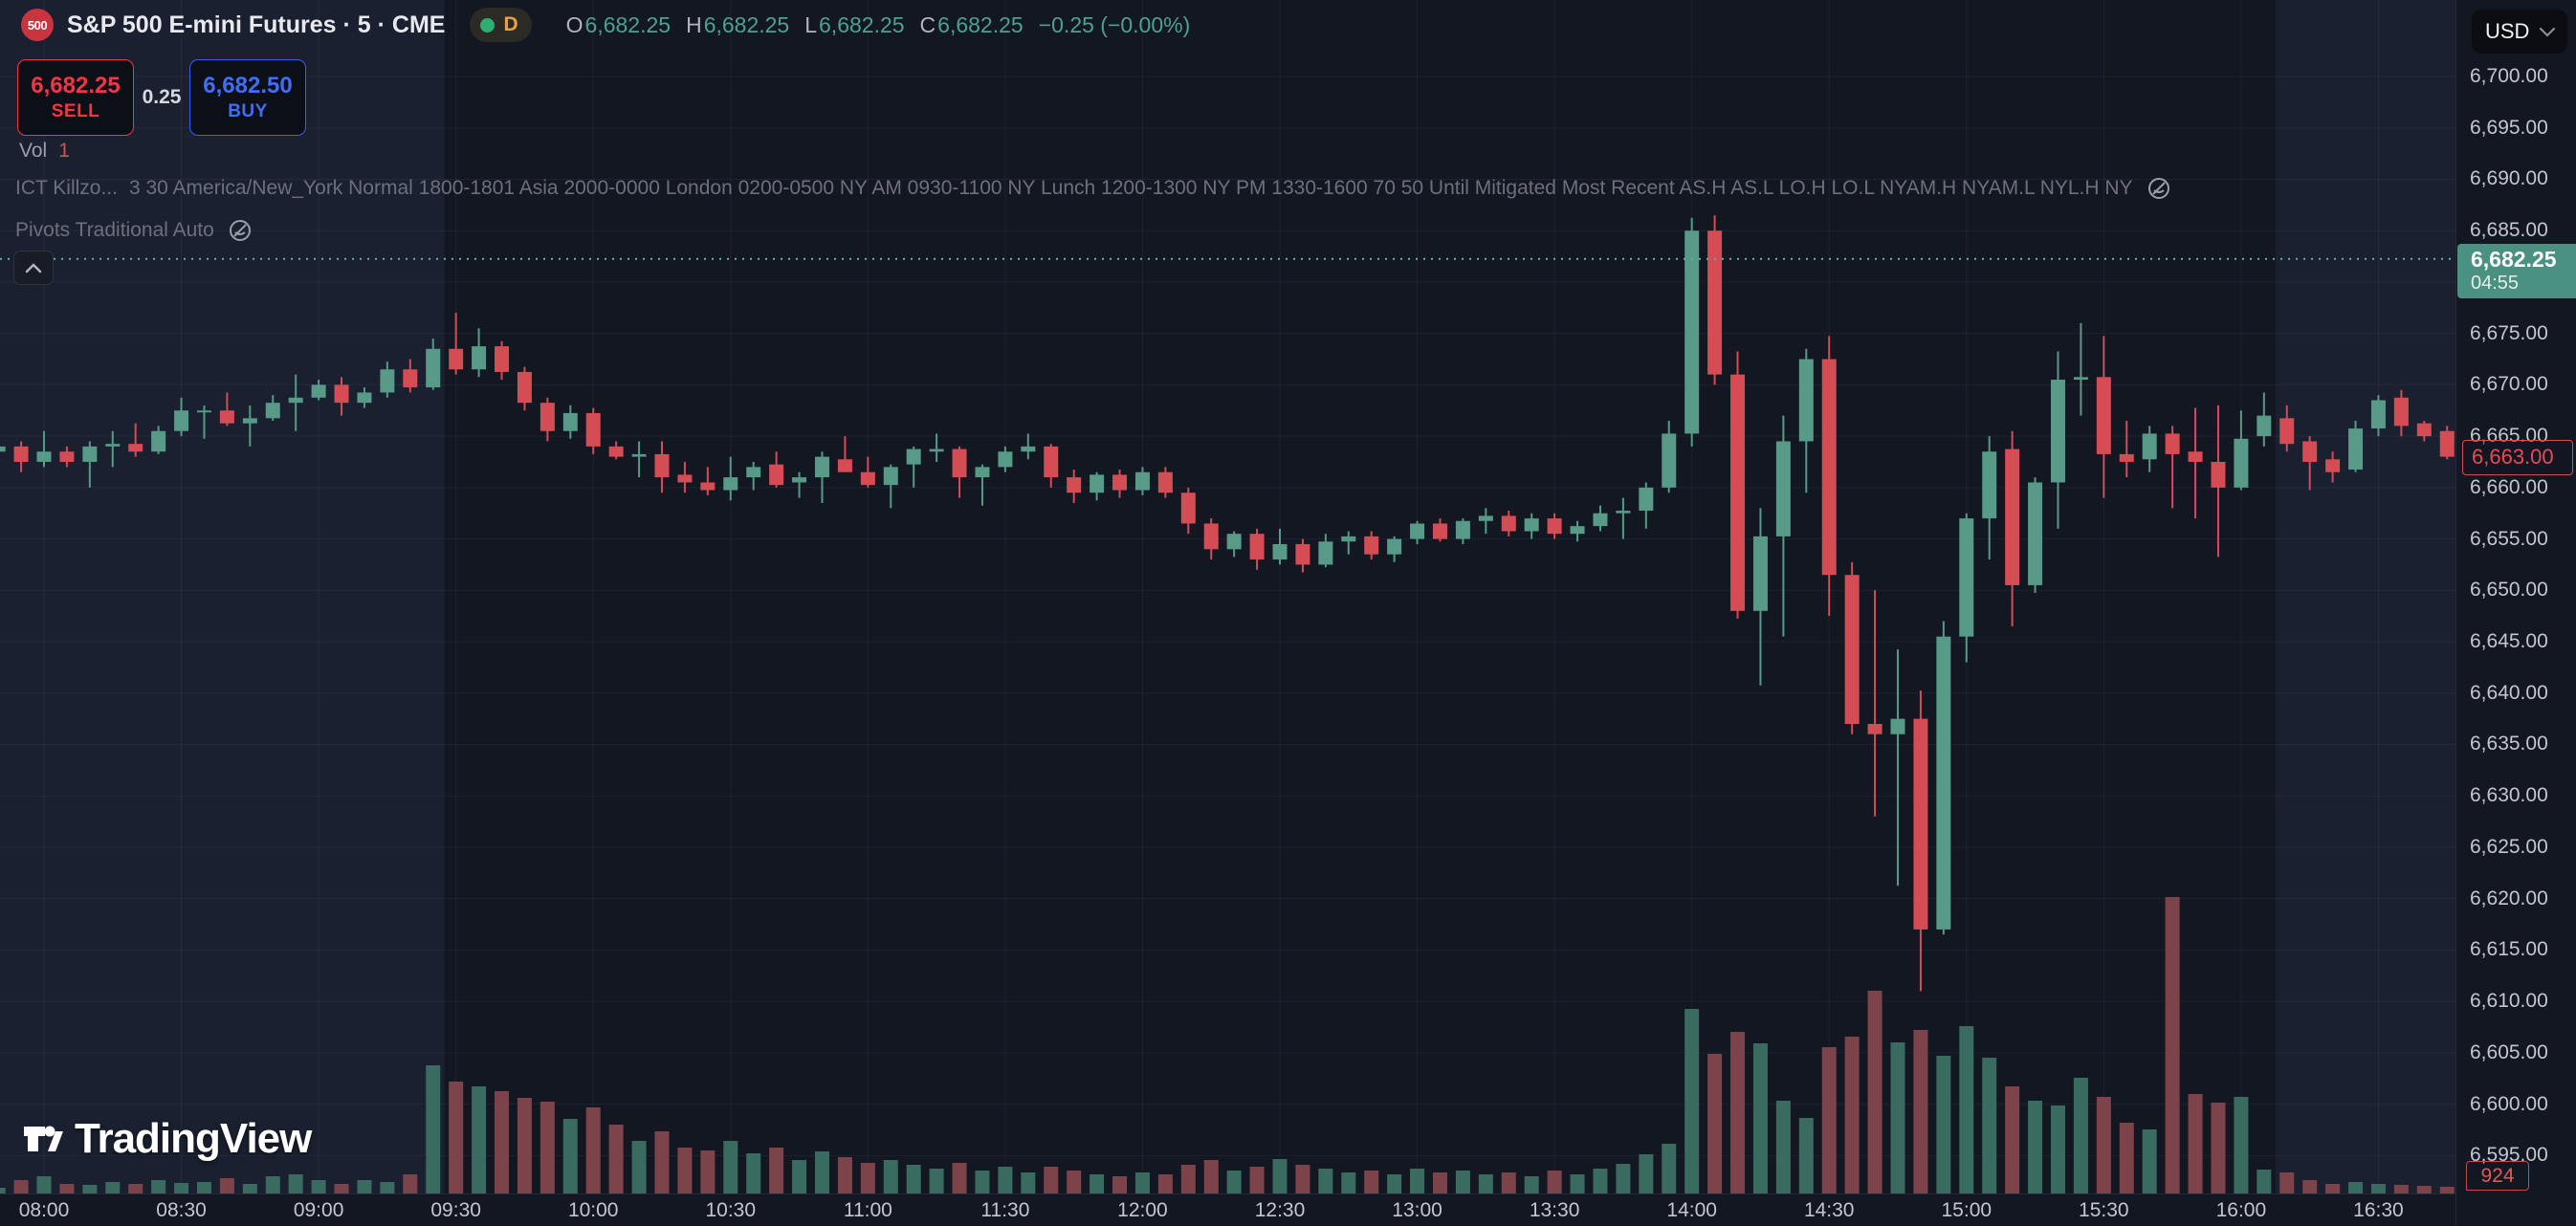 The image size is (2576, 1226). Describe the element at coordinates (75, 97) in the screenshot. I see `sell-button: 6,682.25 SELL` at that location.